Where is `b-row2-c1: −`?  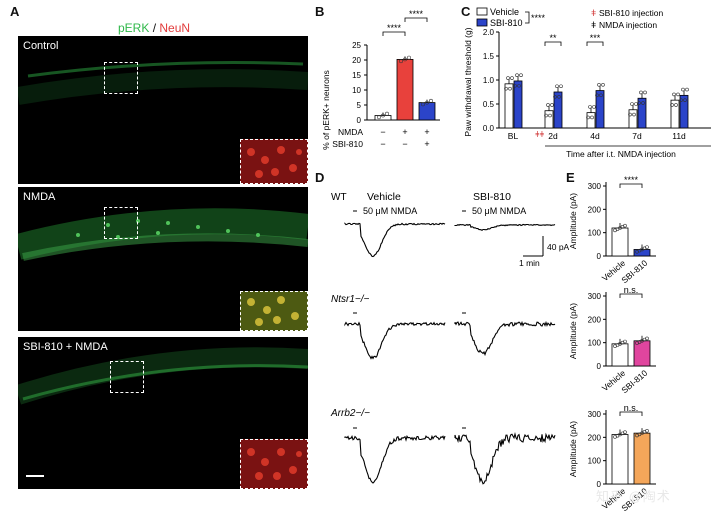
b-row2-c1: − is located at coordinates (382, 144).